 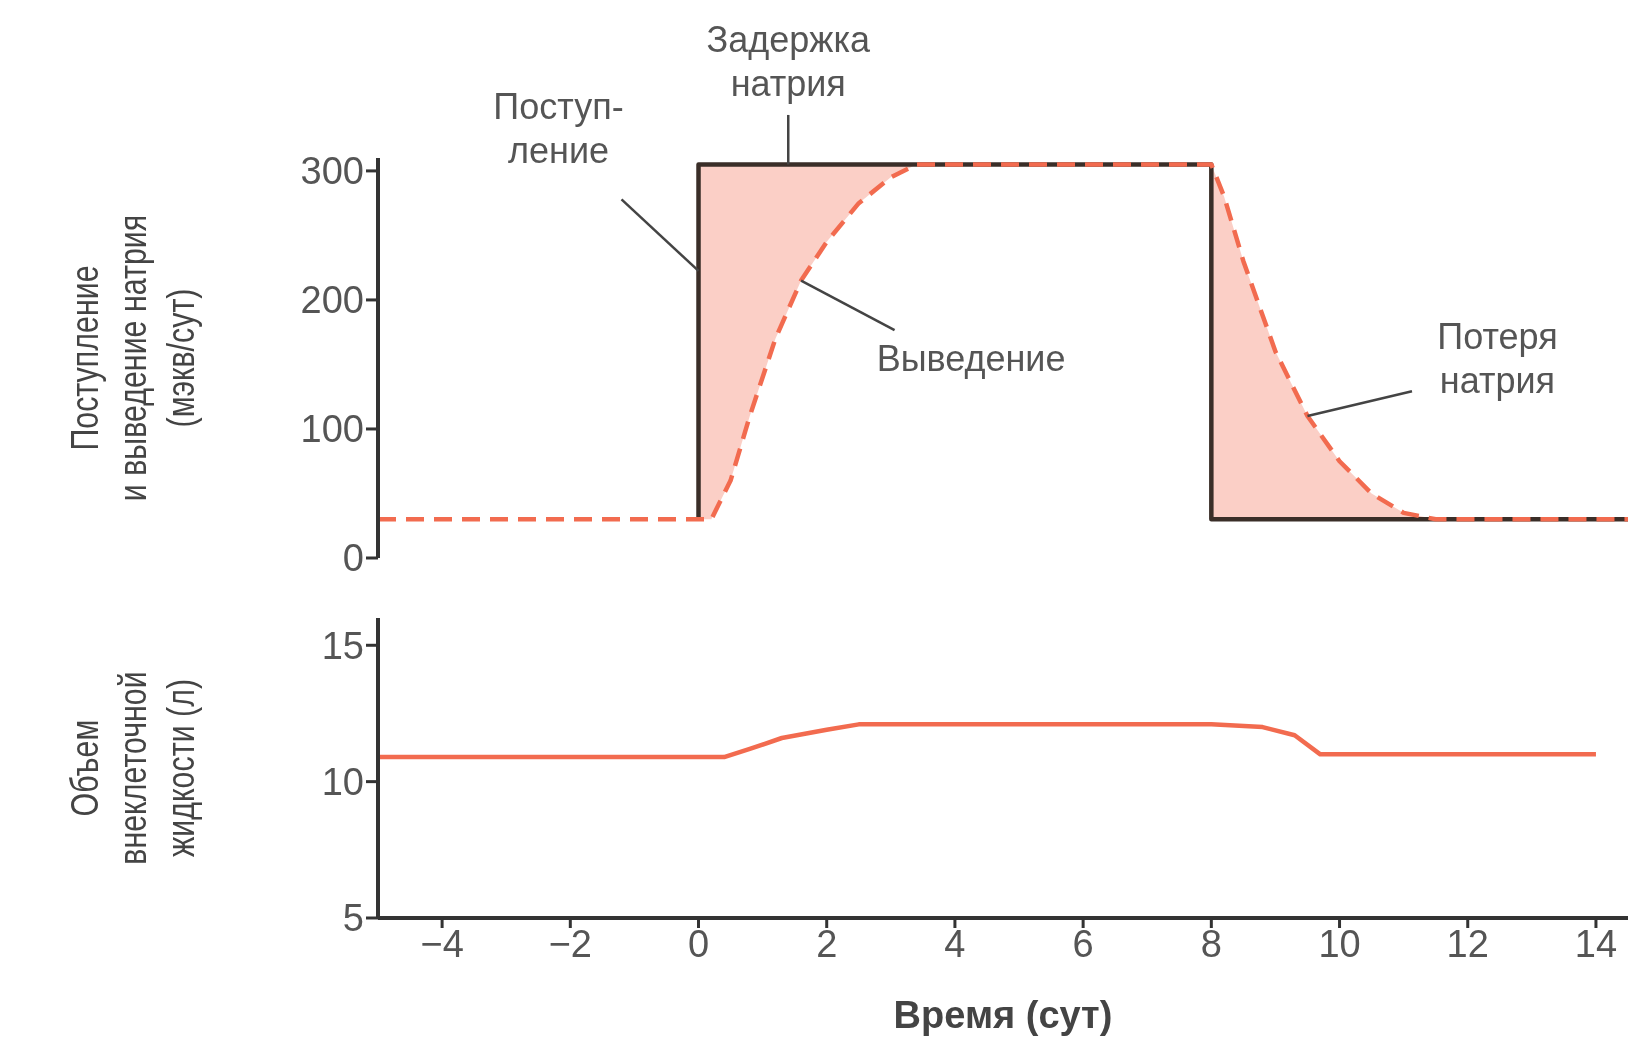 What do you see at coordinates (788, 62) in the screenshot?
I see `annotation: Задержка натрия` at bounding box center [788, 62].